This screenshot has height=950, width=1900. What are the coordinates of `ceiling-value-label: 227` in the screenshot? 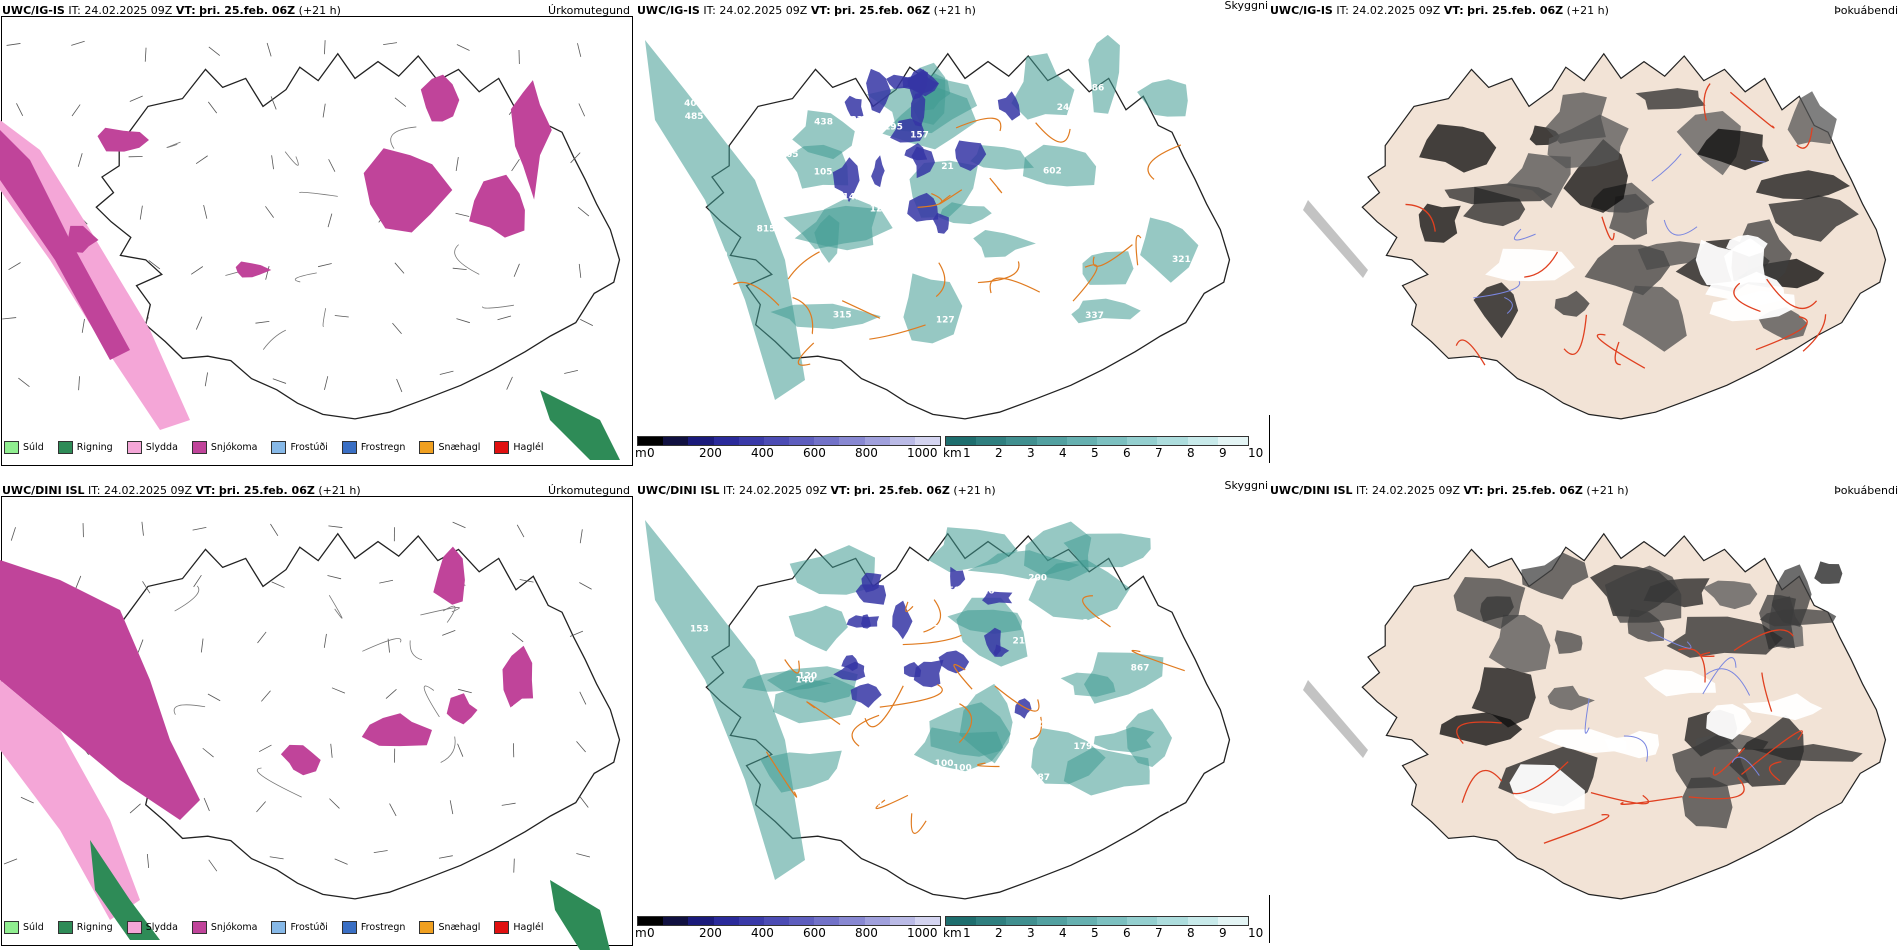 It's located at (816, 337).